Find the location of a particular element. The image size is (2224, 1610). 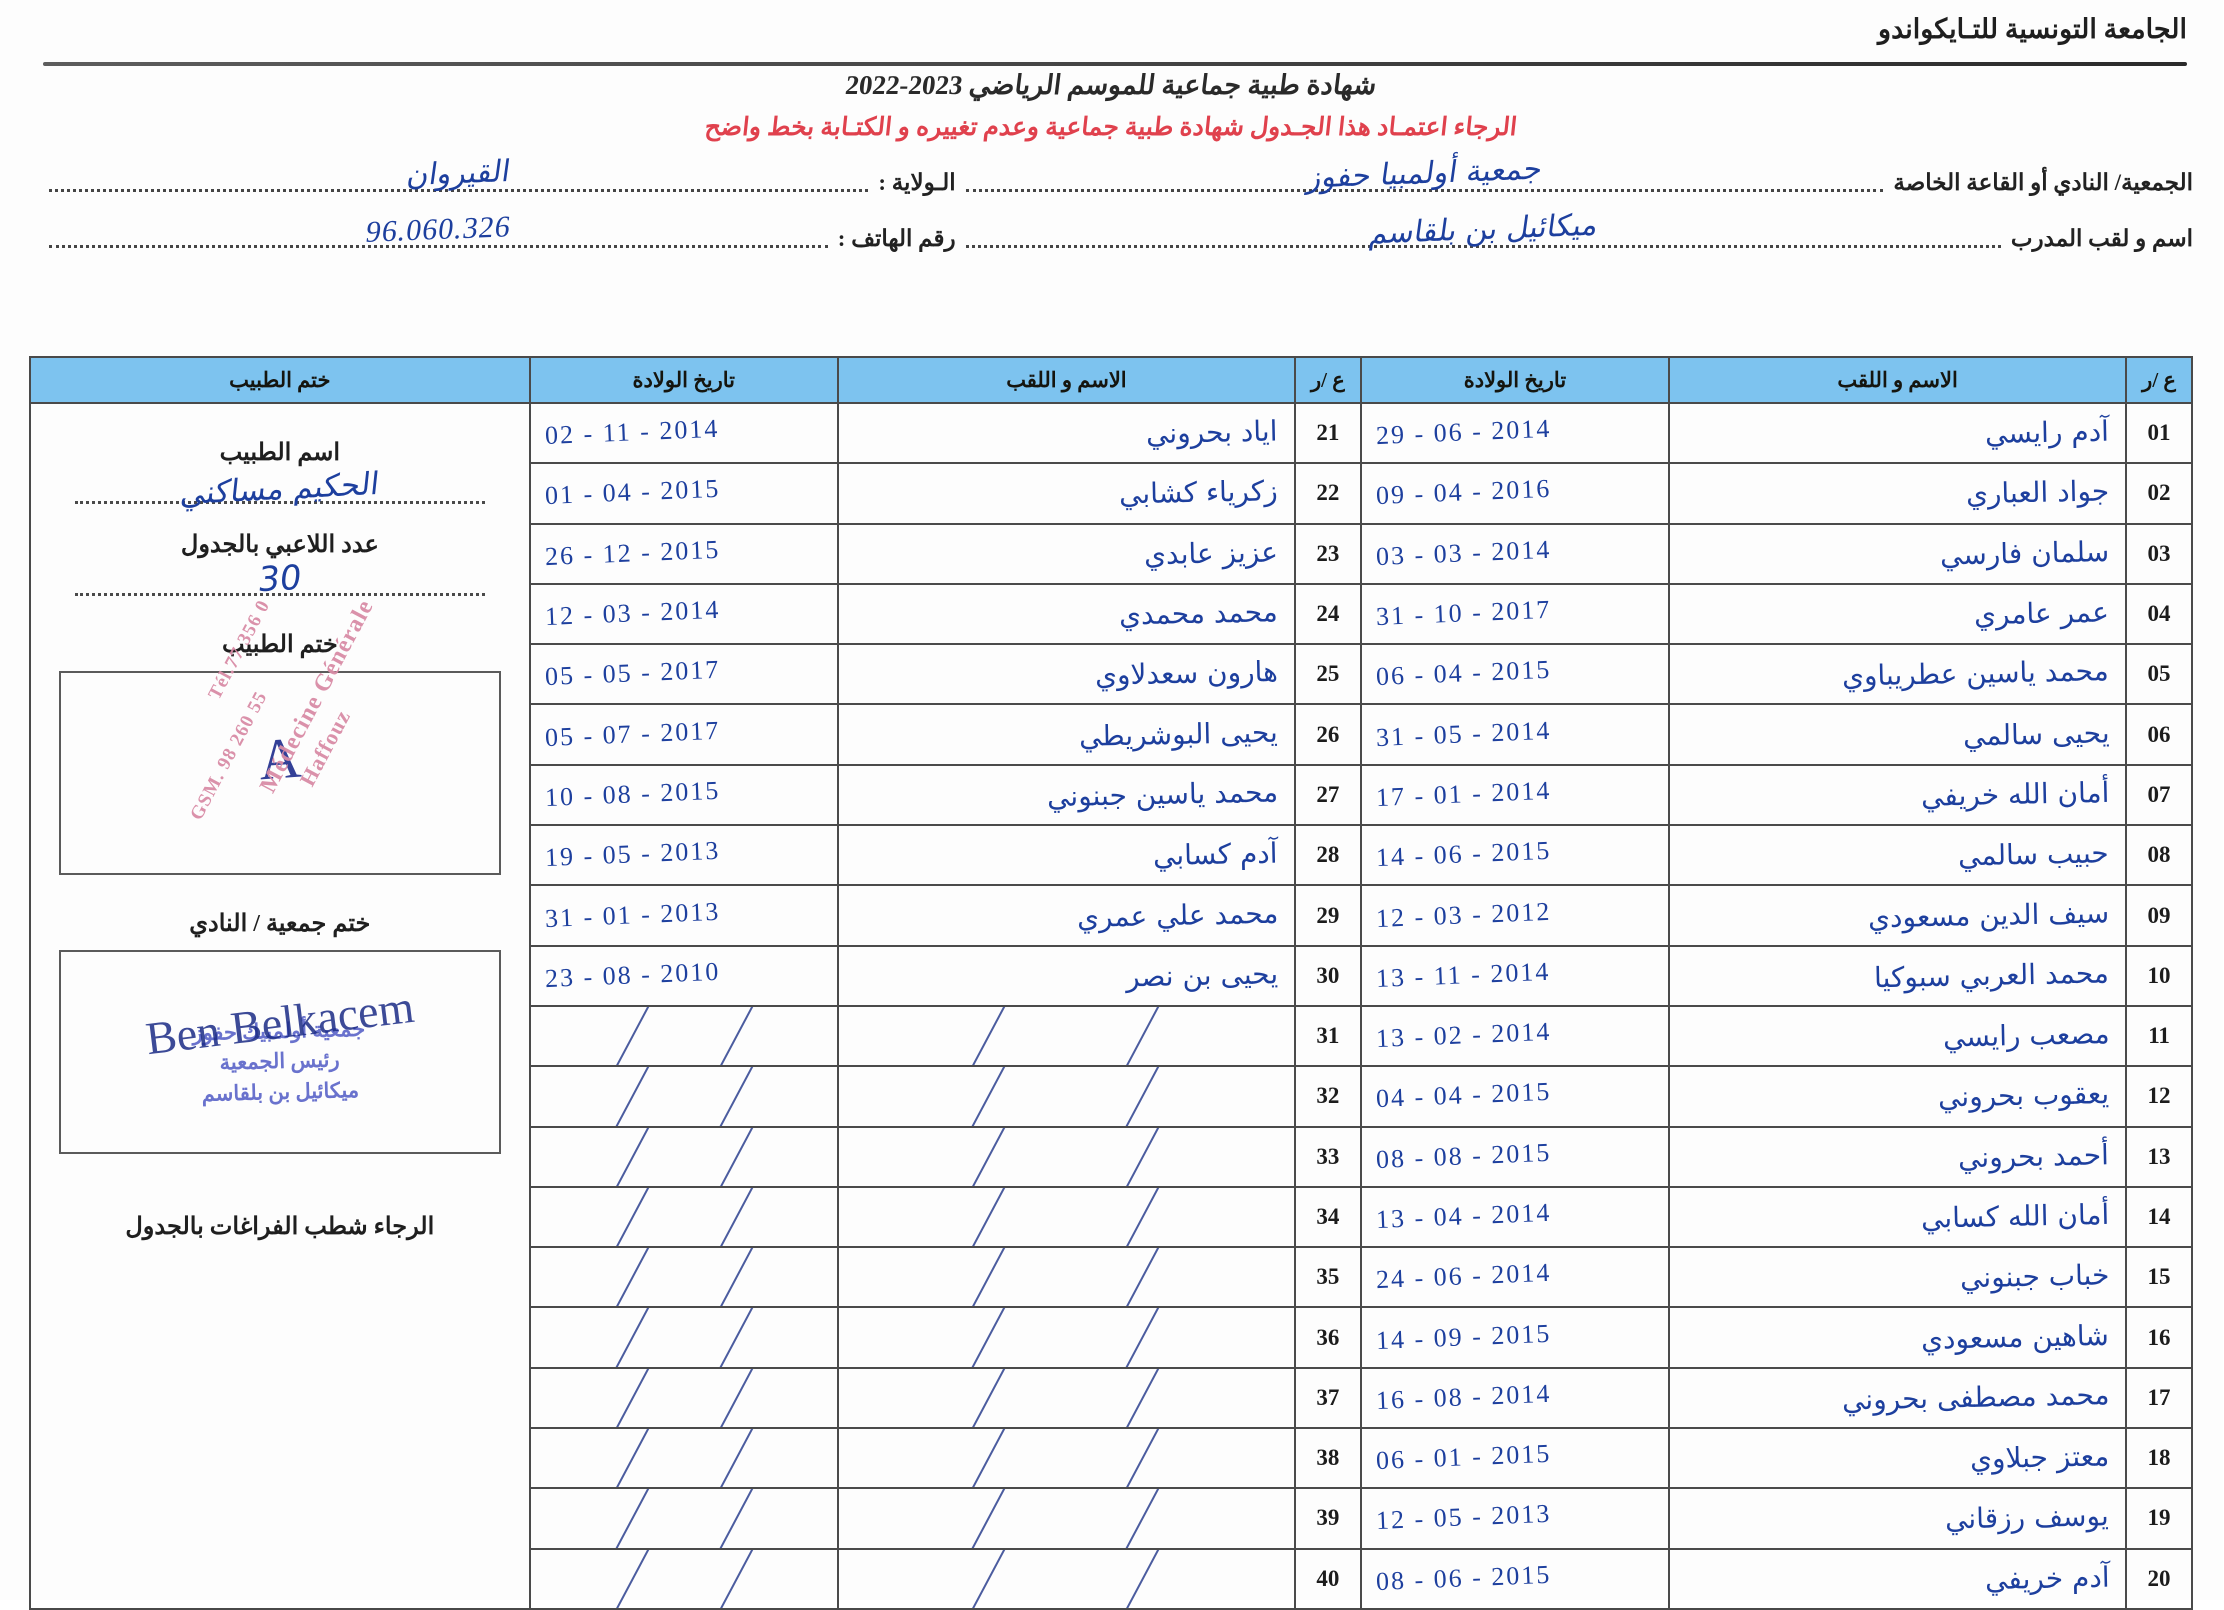

player-dob-right: 2014 - 06 - 29 is located at coordinates (1516, 433).